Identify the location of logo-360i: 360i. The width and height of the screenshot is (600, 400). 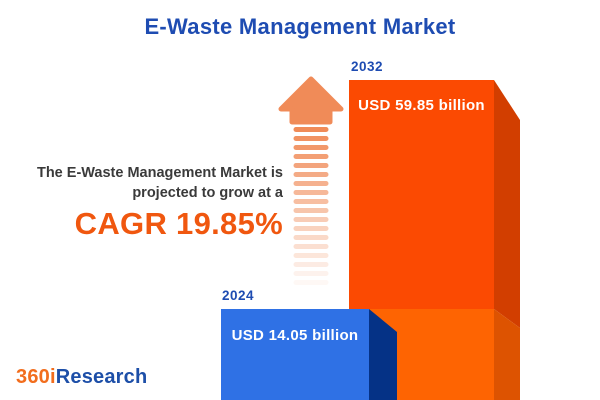
(36, 377).